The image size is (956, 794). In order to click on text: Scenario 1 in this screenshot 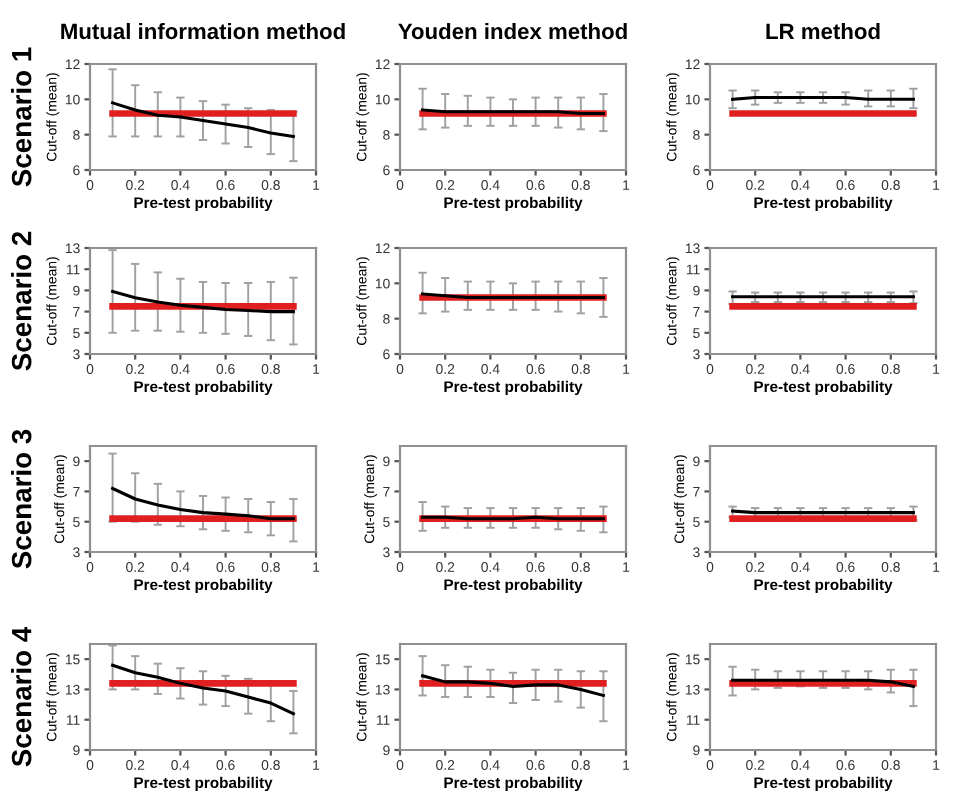, I will do `click(21, 117)`.